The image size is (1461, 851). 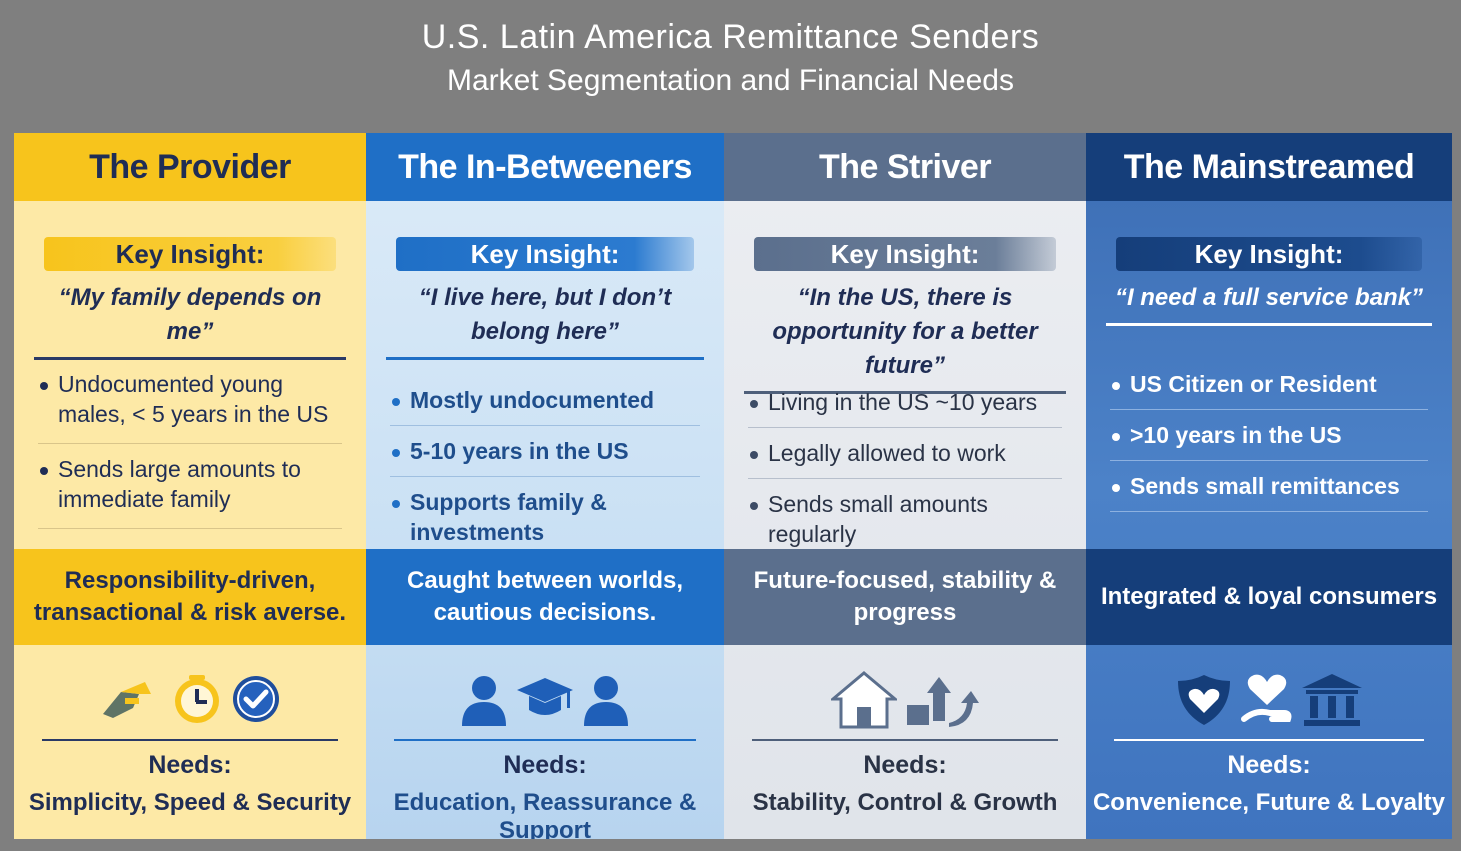 What do you see at coordinates (197, 699) in the screenshot?
I see `clock-icon` at bounding box center [197, 699].